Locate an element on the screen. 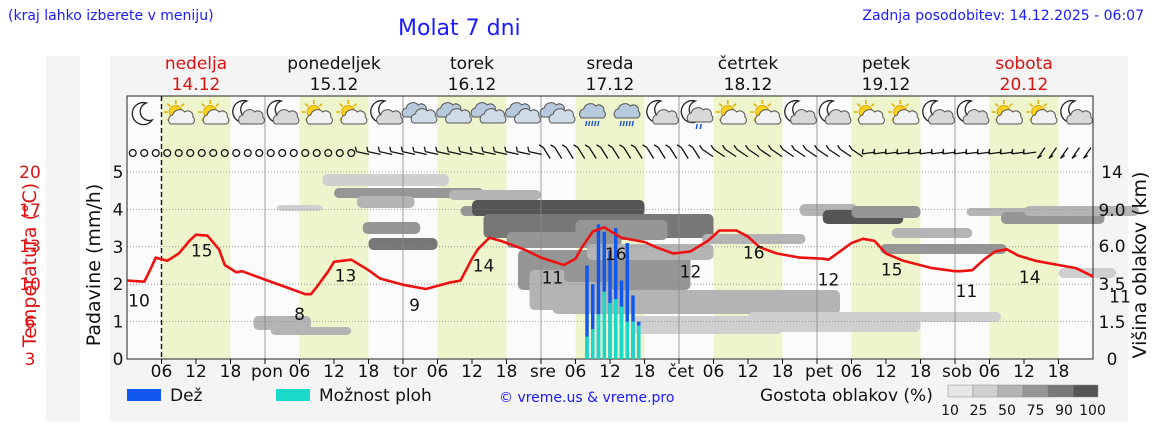 This screenshot has width=1152, height=443. day-date-6: 20.12 is located at coordinates (1024, 85).